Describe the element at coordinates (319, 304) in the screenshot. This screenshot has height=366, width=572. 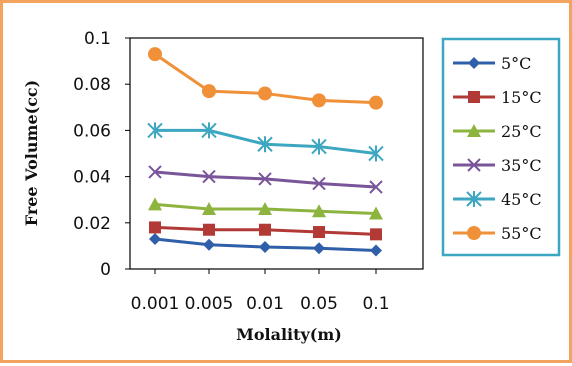
I see `x-tick-label: 0.05` at that location.